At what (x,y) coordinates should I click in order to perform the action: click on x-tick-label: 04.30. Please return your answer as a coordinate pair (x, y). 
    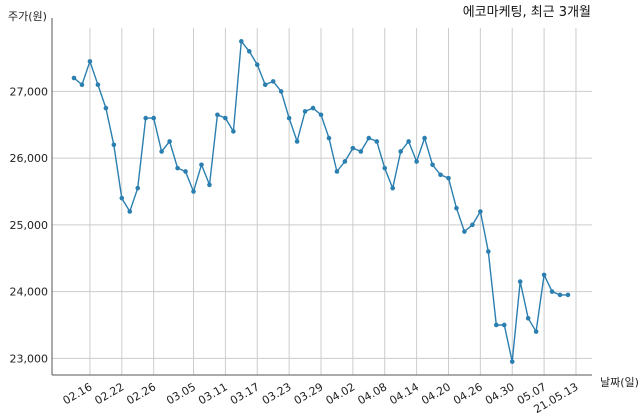
    Looking at the image, I should click on (500, 393).